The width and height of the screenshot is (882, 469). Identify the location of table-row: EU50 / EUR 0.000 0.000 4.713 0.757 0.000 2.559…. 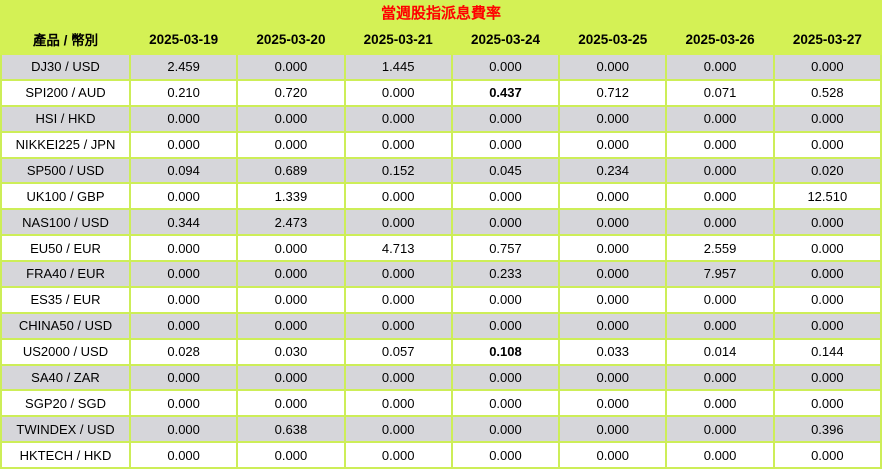
(441, 248).